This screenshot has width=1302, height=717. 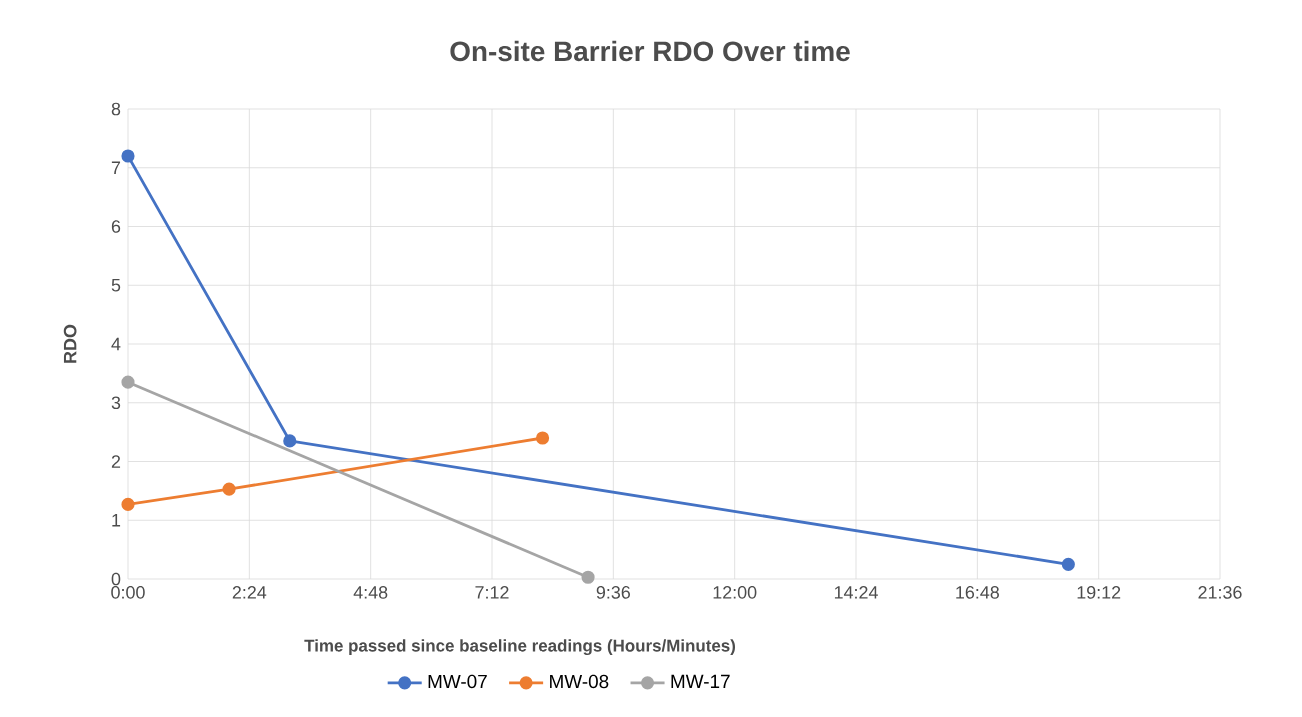 I want to click on y-axis-title: RDO, so click(x=70, y=343).